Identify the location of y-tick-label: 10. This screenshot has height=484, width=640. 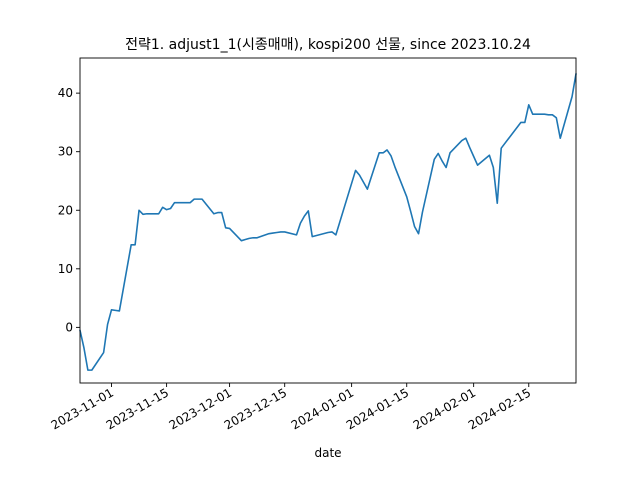
(65, 269).